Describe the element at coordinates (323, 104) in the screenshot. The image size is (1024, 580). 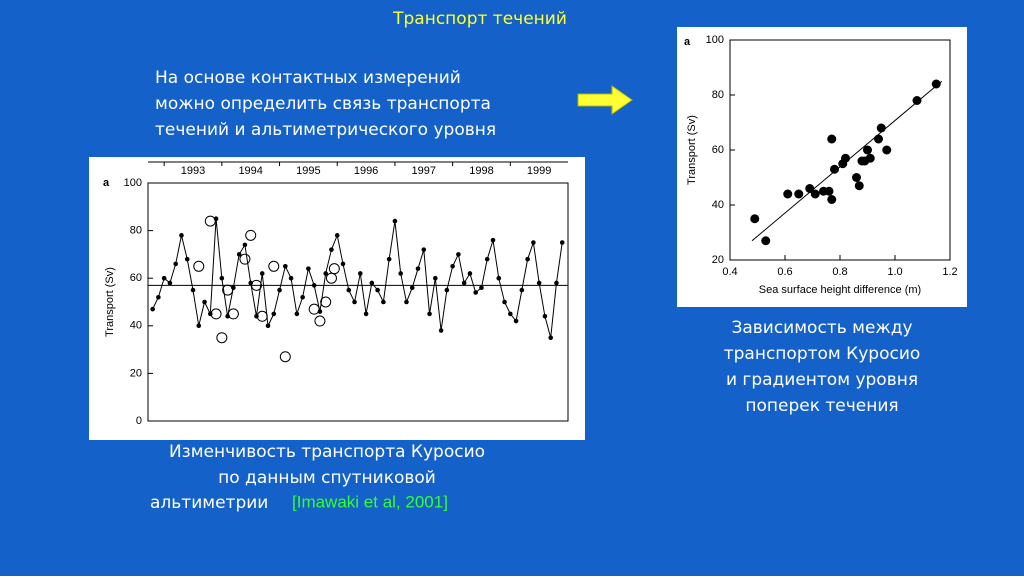
I see `intro-line: можно определить связь транспорта` at that location.